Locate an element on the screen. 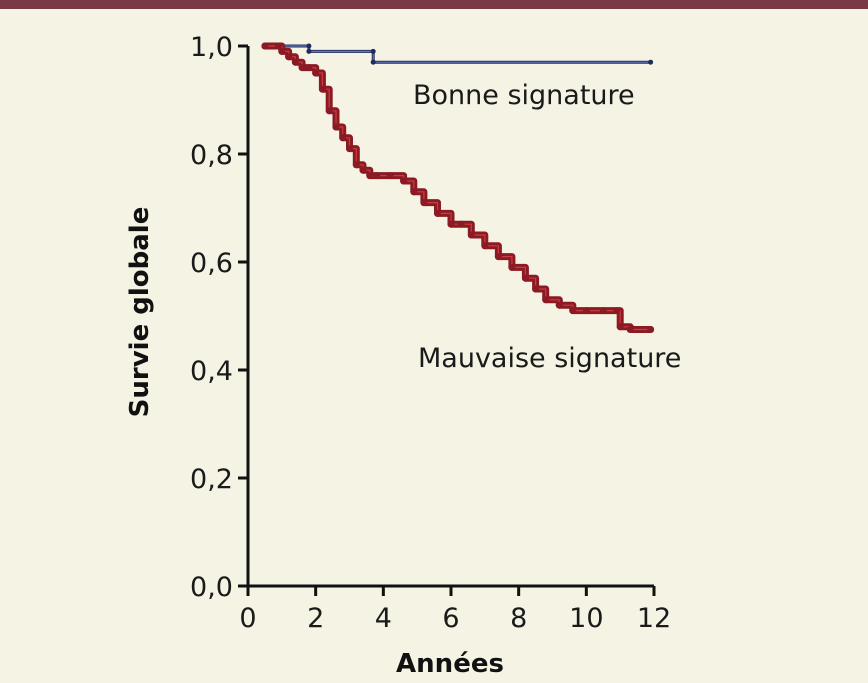 The image size is (868, 683). series-highlight-bonne-signature is located at coordinates (457, 54).